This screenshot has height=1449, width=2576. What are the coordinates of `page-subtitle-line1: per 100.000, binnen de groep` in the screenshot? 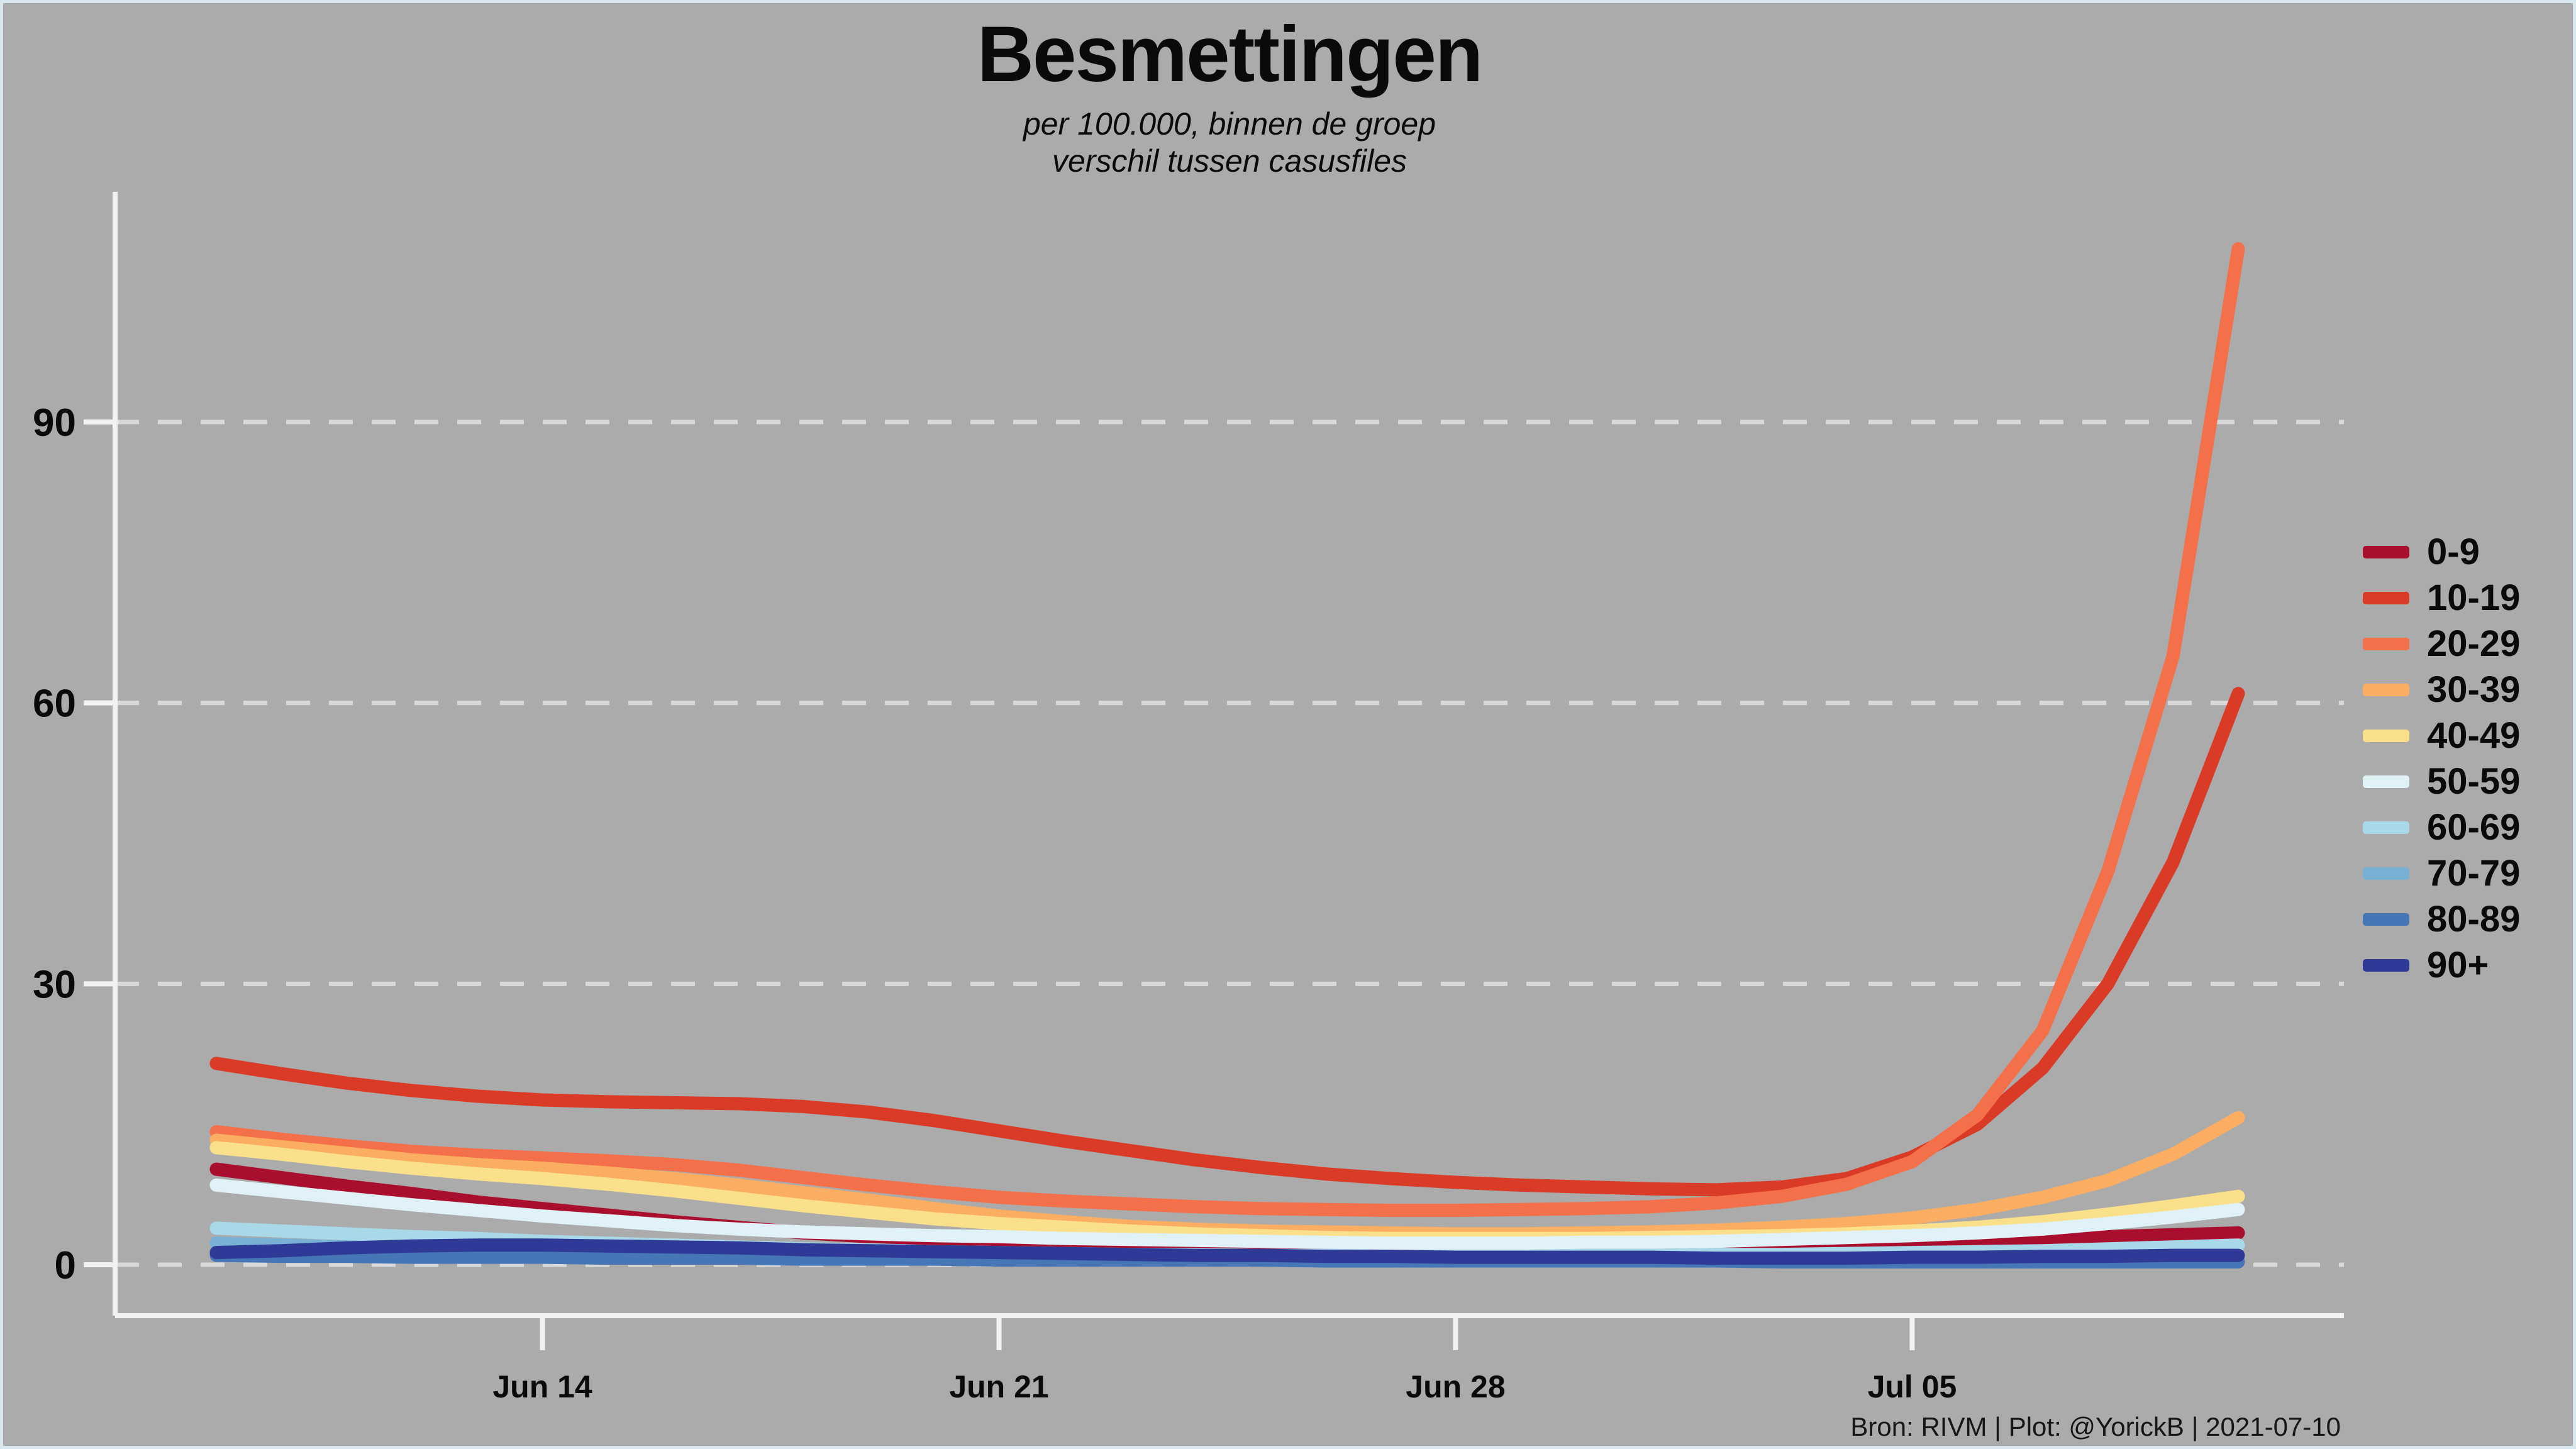 It's located at (1229, 124).